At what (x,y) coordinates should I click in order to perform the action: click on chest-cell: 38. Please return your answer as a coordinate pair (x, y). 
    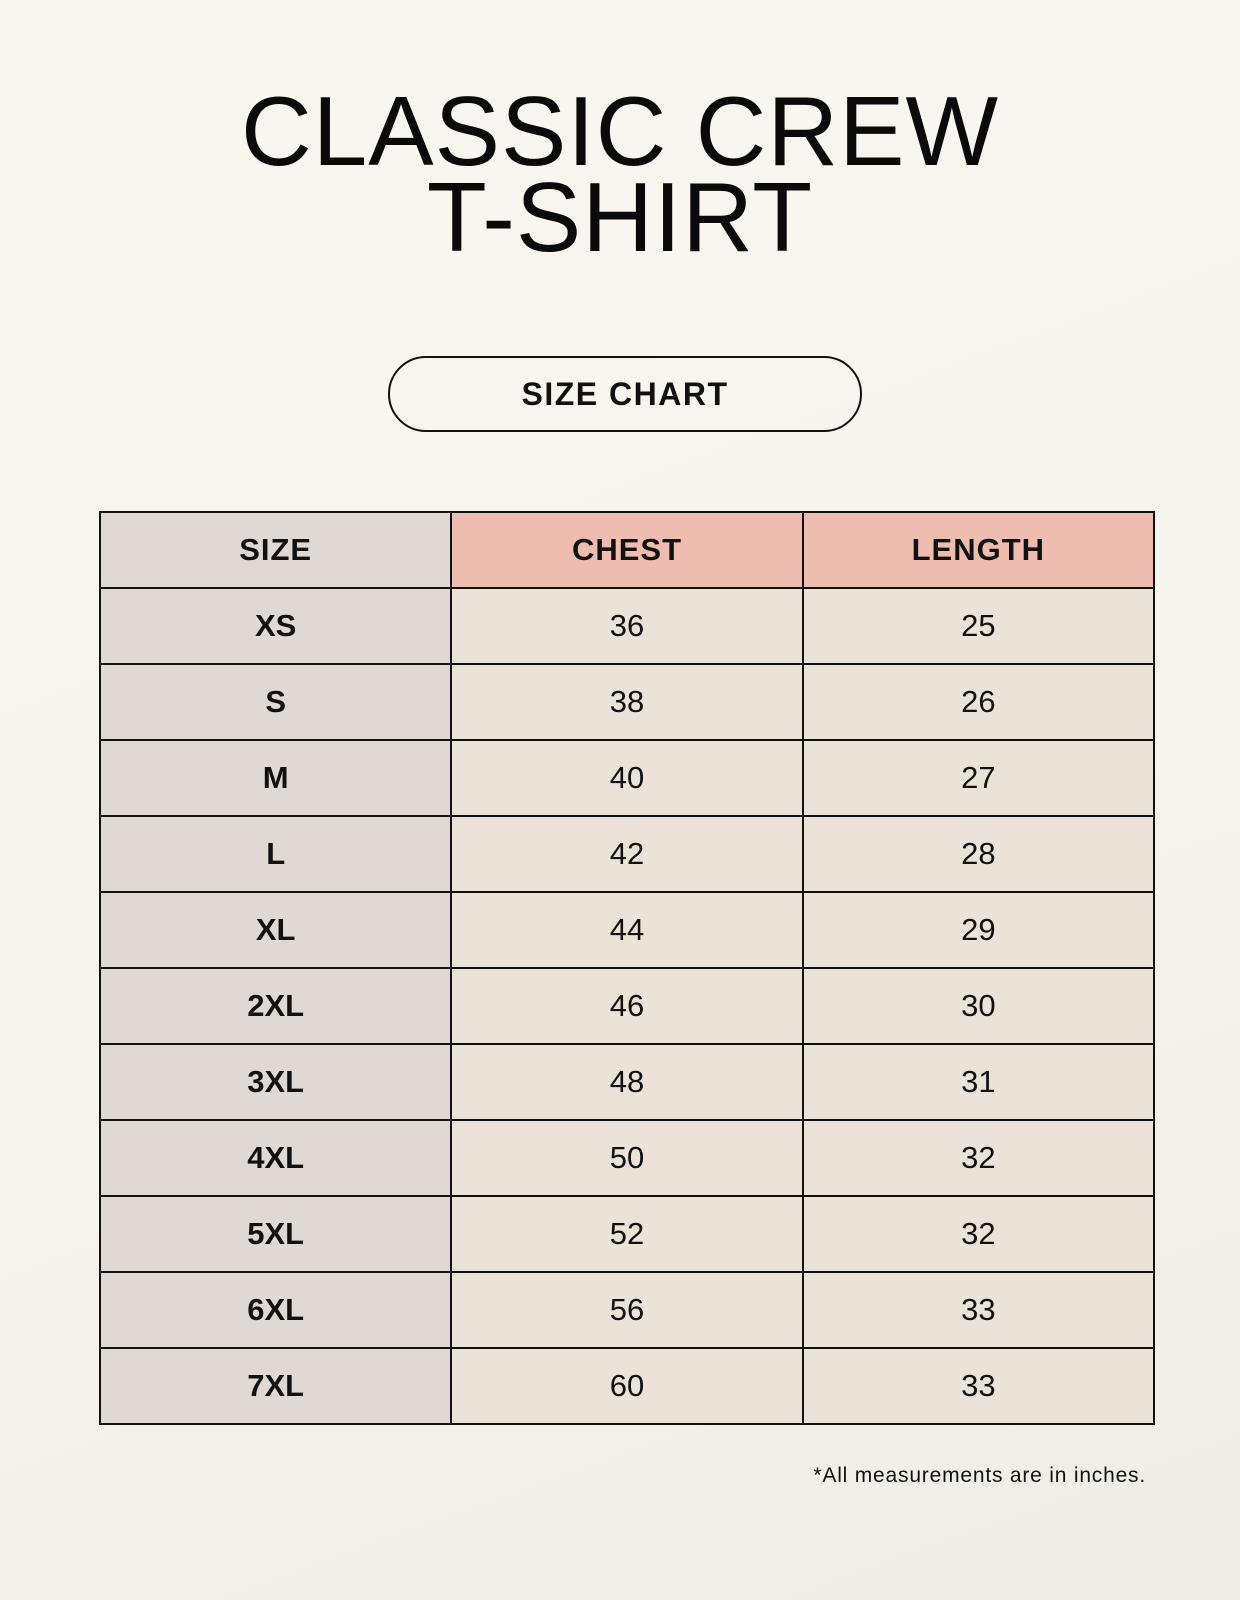
    Looking at the image, I should click on (627, 702).